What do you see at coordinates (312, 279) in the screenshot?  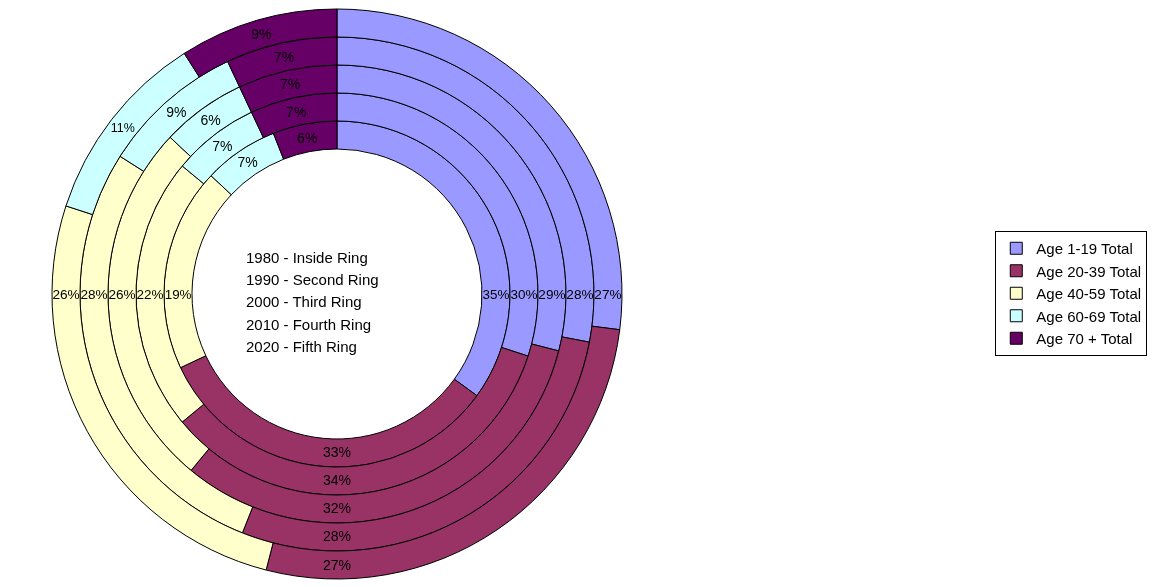 I see `text: 1990 - Second Ring` at bounding box center [312, 279].